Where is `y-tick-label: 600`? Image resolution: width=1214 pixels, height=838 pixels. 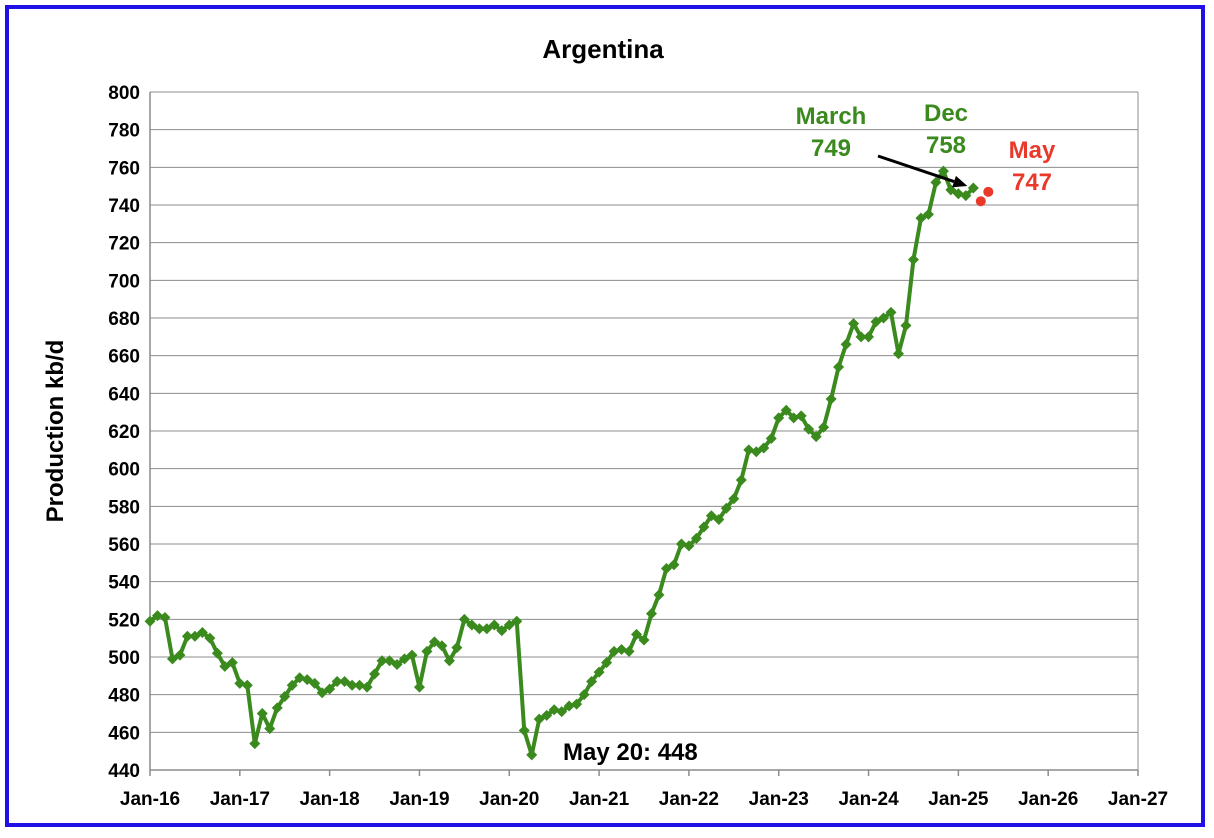
y-tick-label: 600 is located at coordinates (124, 470).